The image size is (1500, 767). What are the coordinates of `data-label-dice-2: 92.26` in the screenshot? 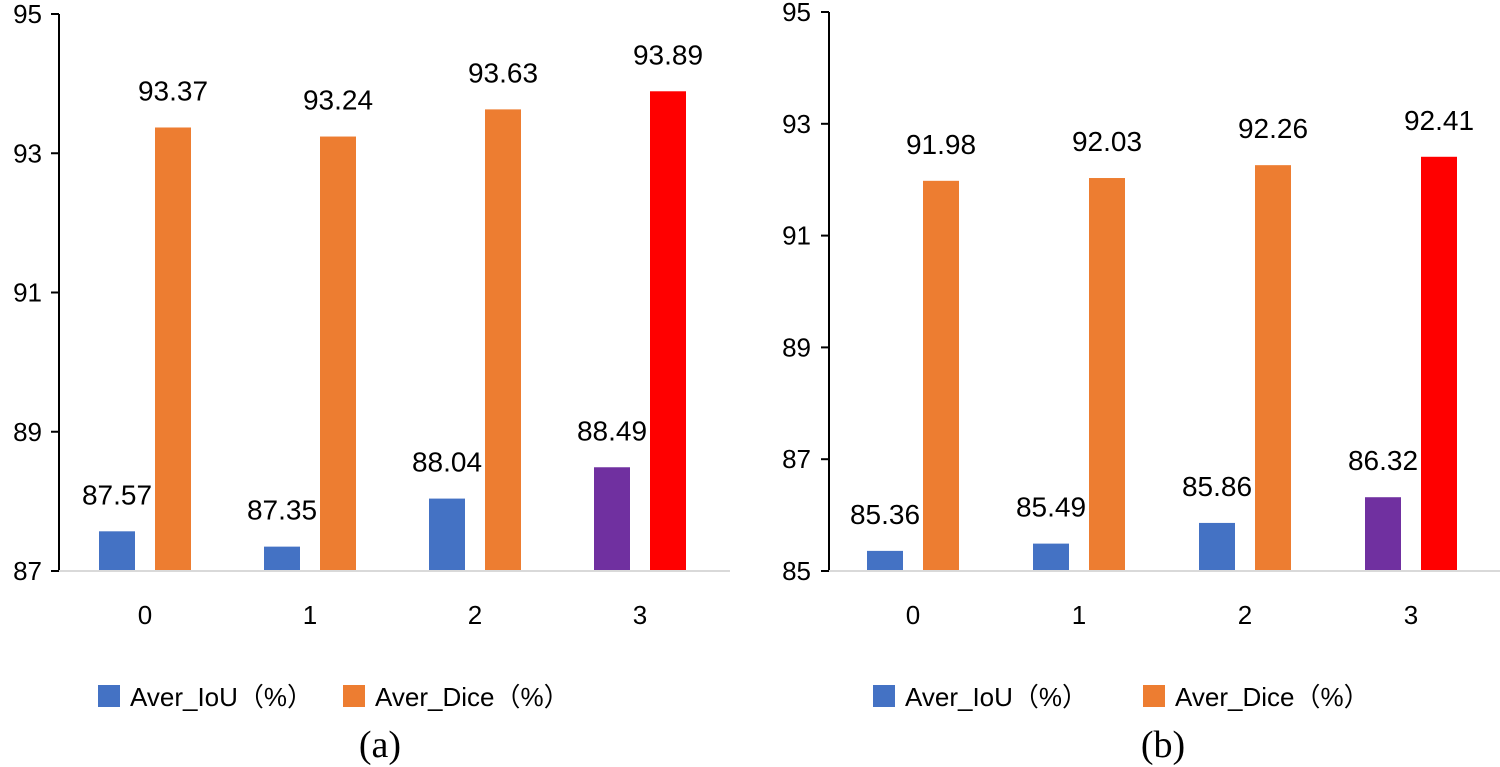 It's located at (1273, 128).